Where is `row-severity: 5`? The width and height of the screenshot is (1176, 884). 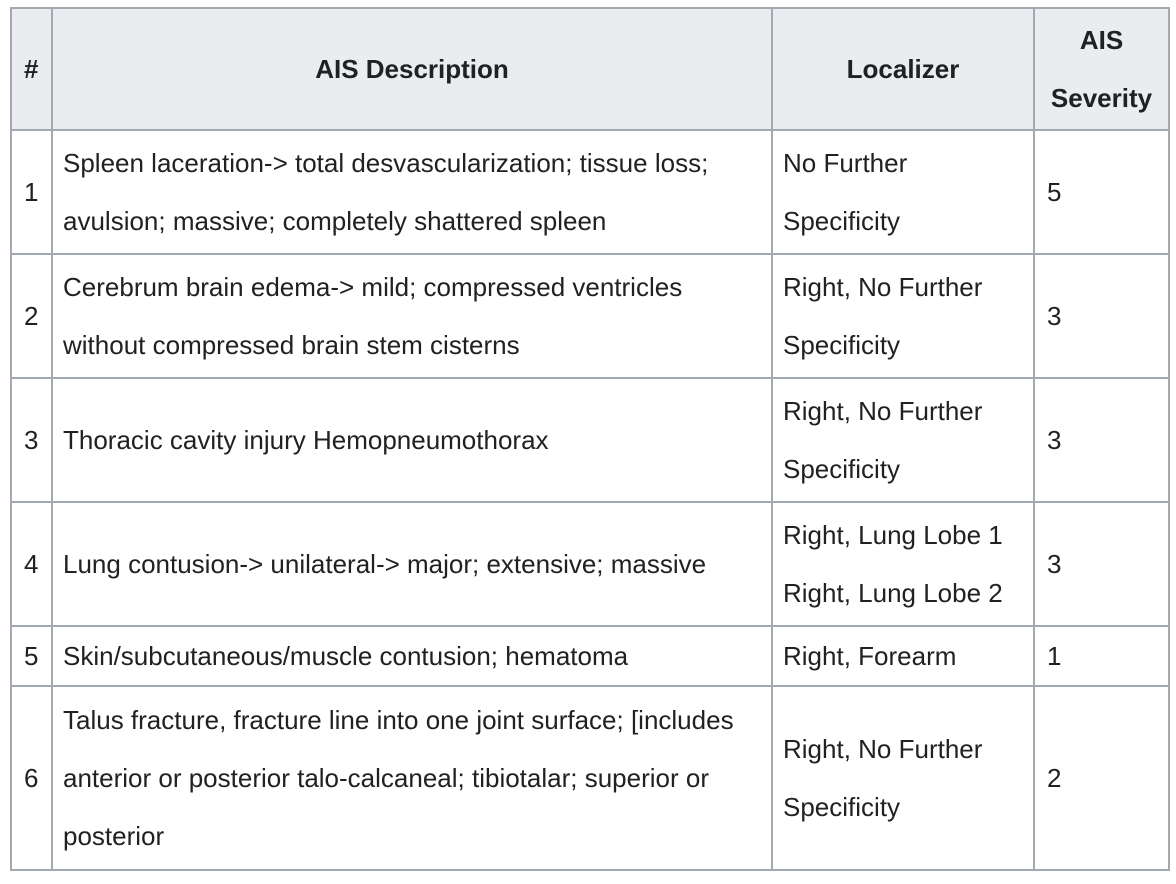
row-severity: 5 is located at coordinates (1101, 192).